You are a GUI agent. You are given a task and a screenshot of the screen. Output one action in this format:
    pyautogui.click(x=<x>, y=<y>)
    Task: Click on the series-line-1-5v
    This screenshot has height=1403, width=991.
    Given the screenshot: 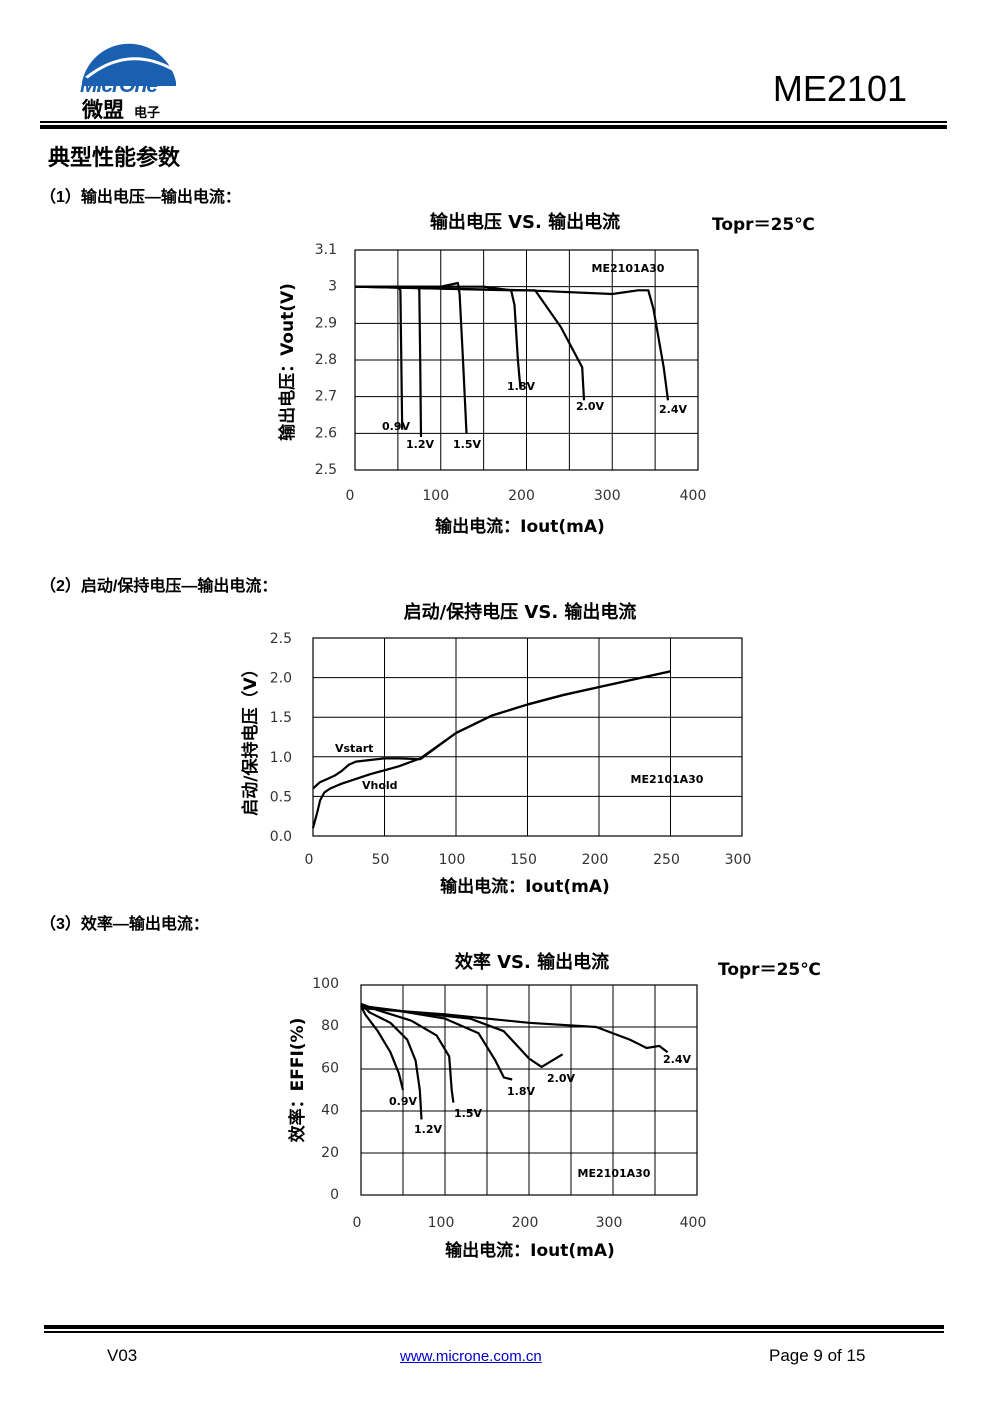 What is the action you would take?
    pyautogui.click(x=411, y=357)
    